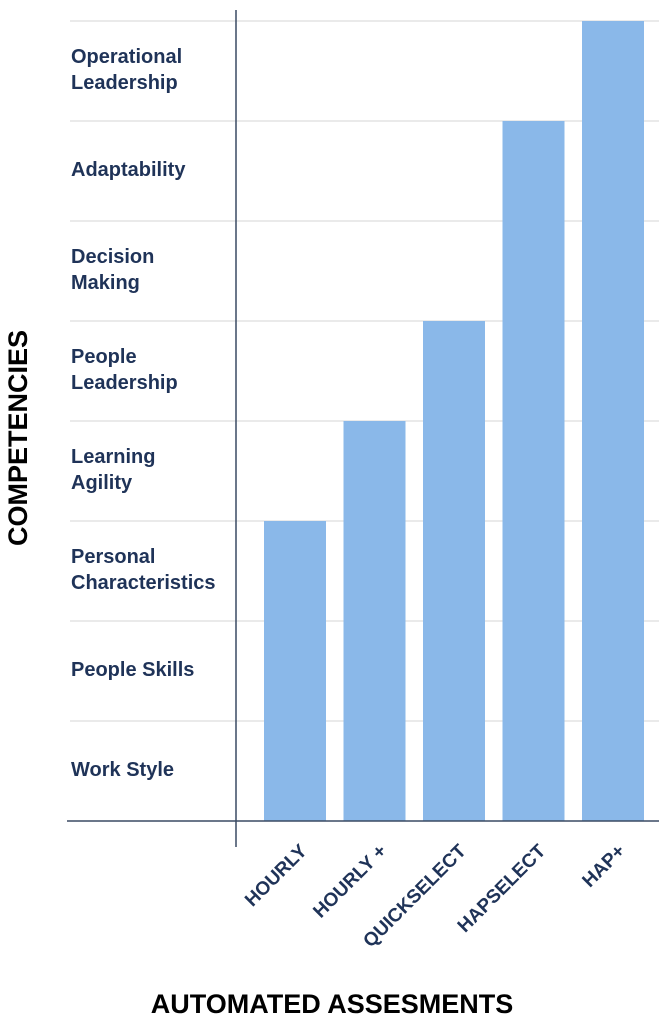 This screenshot has height=1035, width=659. I want to click on competency-label-line: Making, so click(105, 283).